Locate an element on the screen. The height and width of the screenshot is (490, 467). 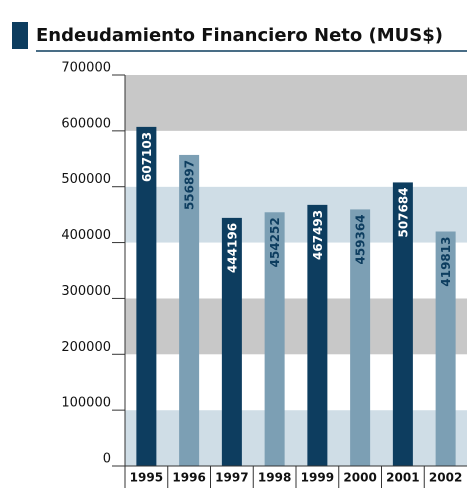
chart-title: Endeudamiento Financiero Neto (MUS$) is located at coordinates (239, 35).